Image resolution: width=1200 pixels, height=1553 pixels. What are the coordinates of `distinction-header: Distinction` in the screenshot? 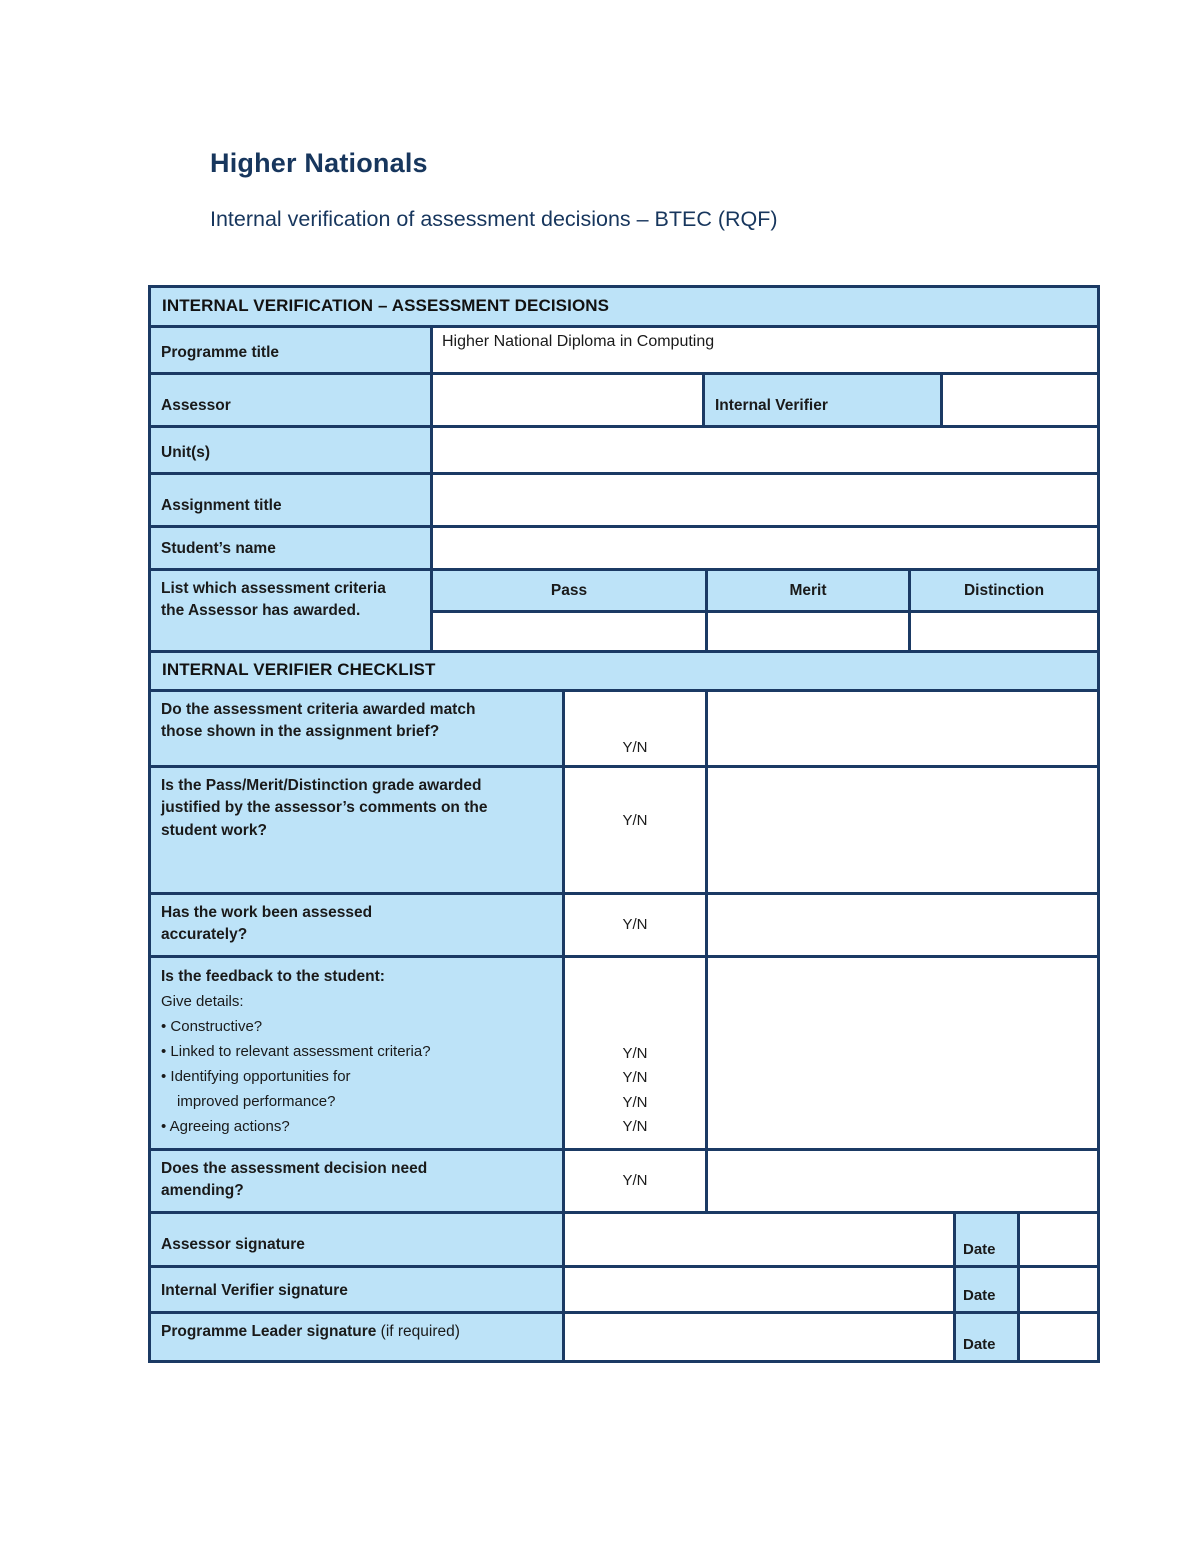 It's located at (1002, 590).